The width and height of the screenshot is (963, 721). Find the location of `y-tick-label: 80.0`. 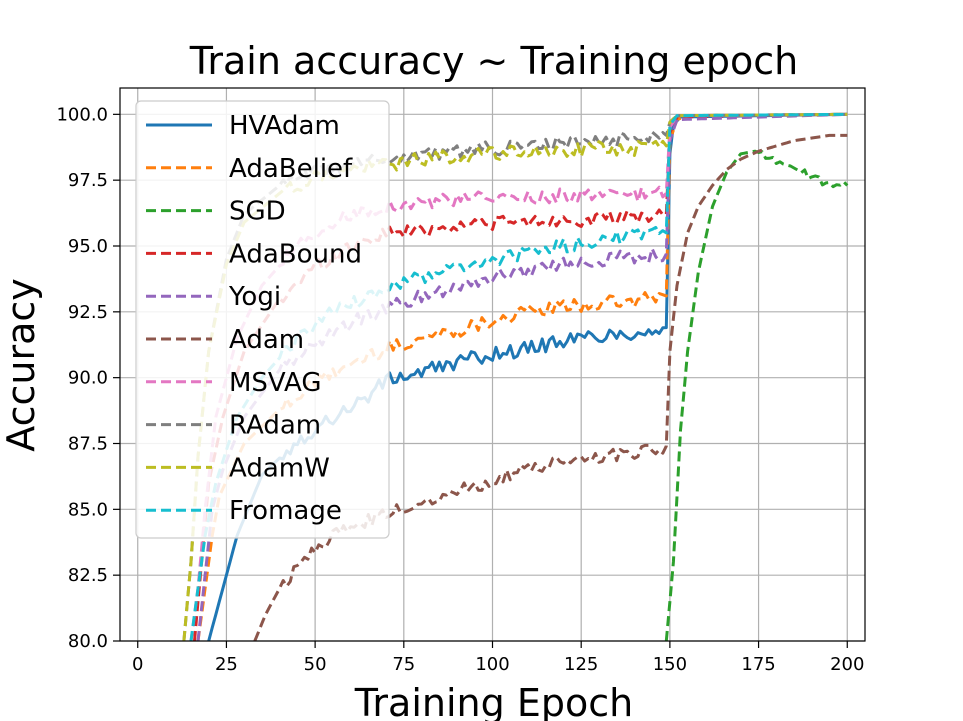

y-tick-label: 80.0 is located at coordinates (88, 641).